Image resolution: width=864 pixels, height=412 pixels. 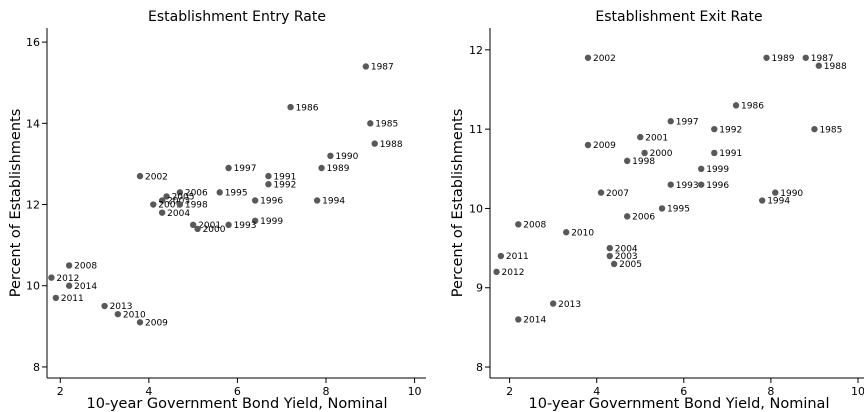 I want to click on exit-point-label-1998: 1998, so click(x=643, y=162).